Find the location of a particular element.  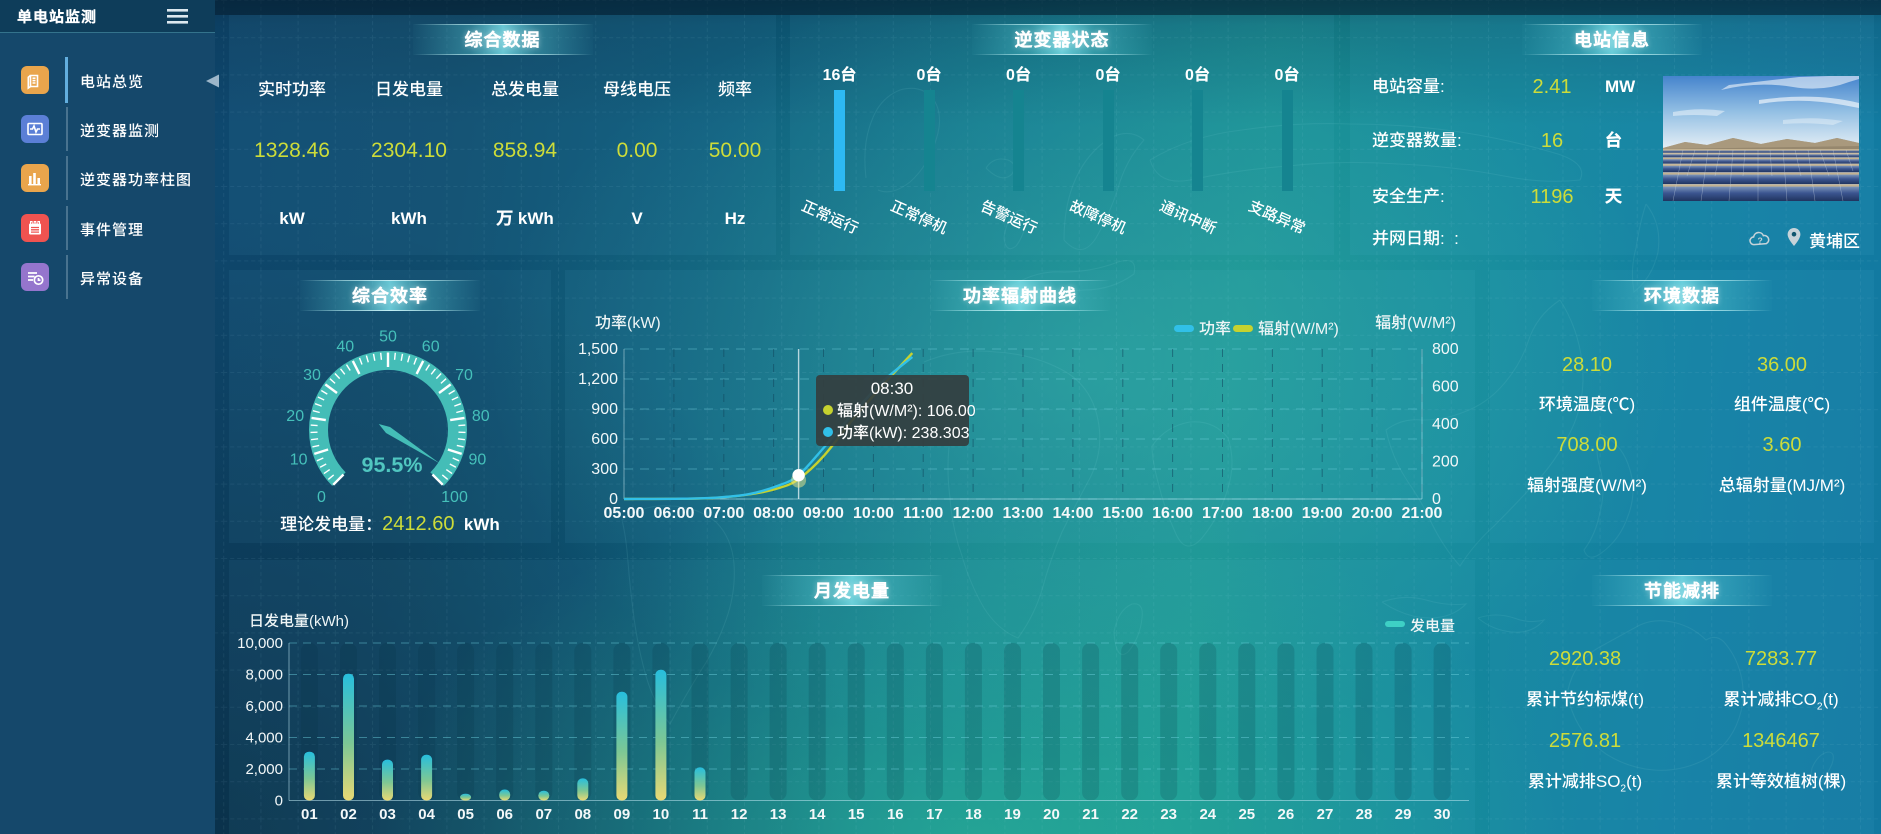

svg-text: 05 is located at coordinates (465, 813).